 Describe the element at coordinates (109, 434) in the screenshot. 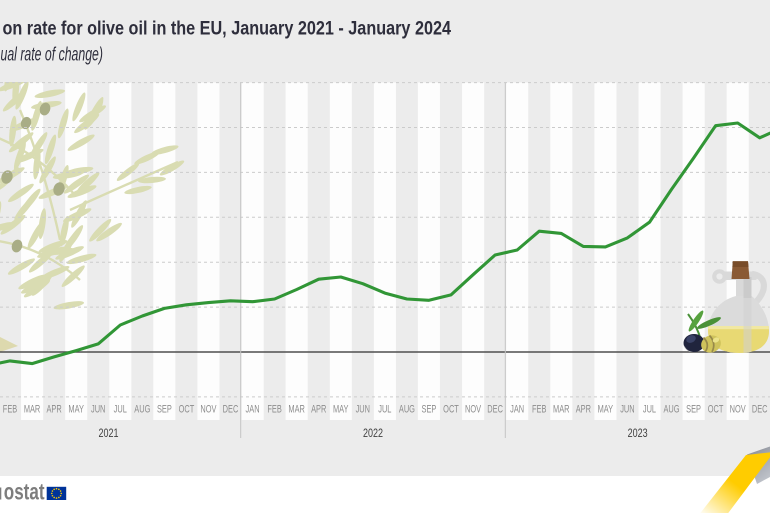

I see `svg-text: 2021` at that location.